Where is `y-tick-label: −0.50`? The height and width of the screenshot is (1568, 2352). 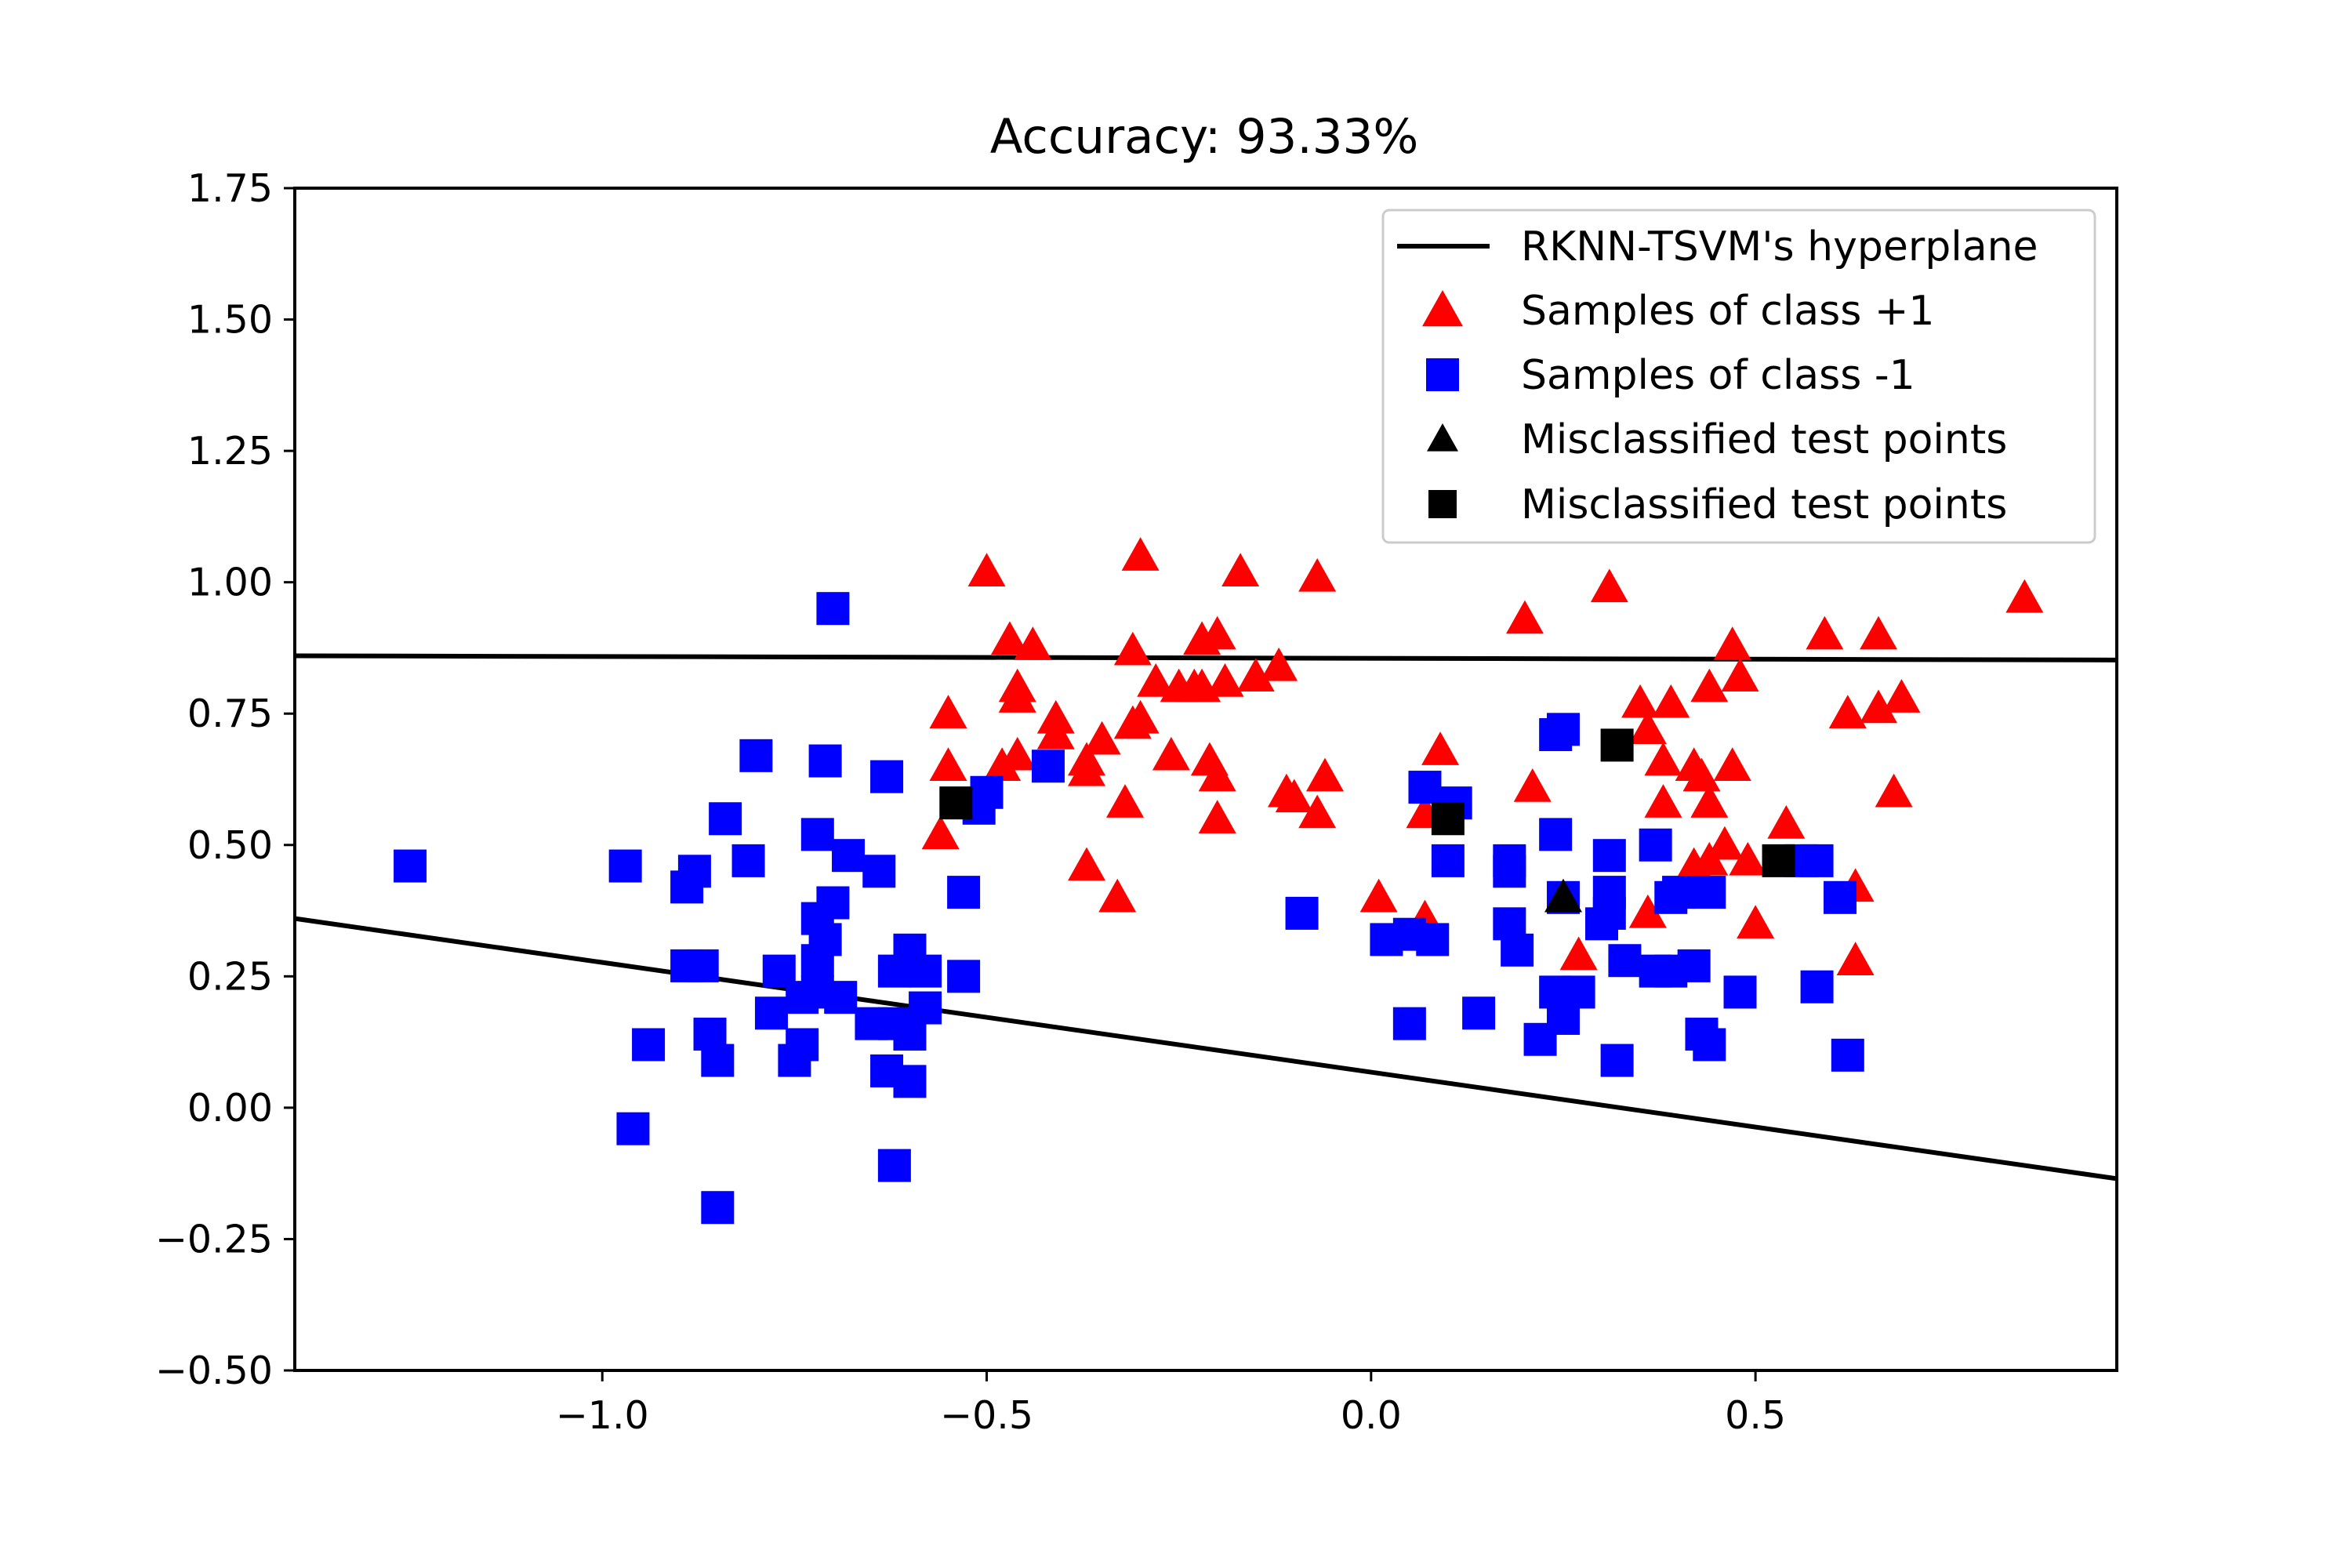 y-tick-label: −0.50 is located at coordinates (214, 1370).